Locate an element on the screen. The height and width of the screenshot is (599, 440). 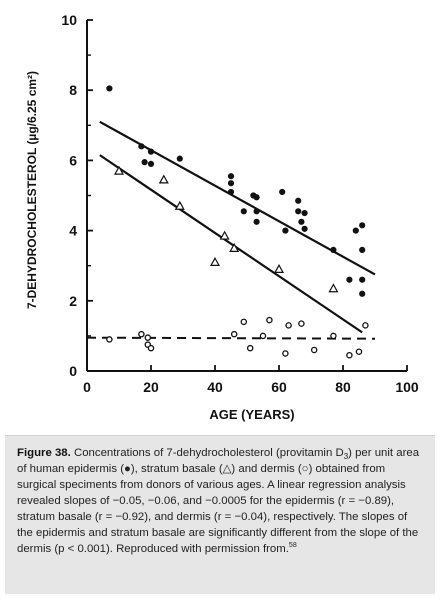
x-tick-label: 80 is located at coordinates (343, 387).